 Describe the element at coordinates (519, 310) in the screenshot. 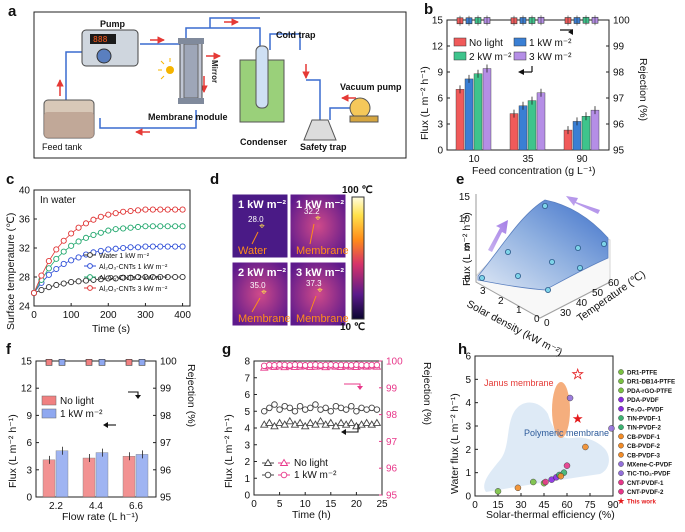

I see `x-tick-label: 1` at that location.